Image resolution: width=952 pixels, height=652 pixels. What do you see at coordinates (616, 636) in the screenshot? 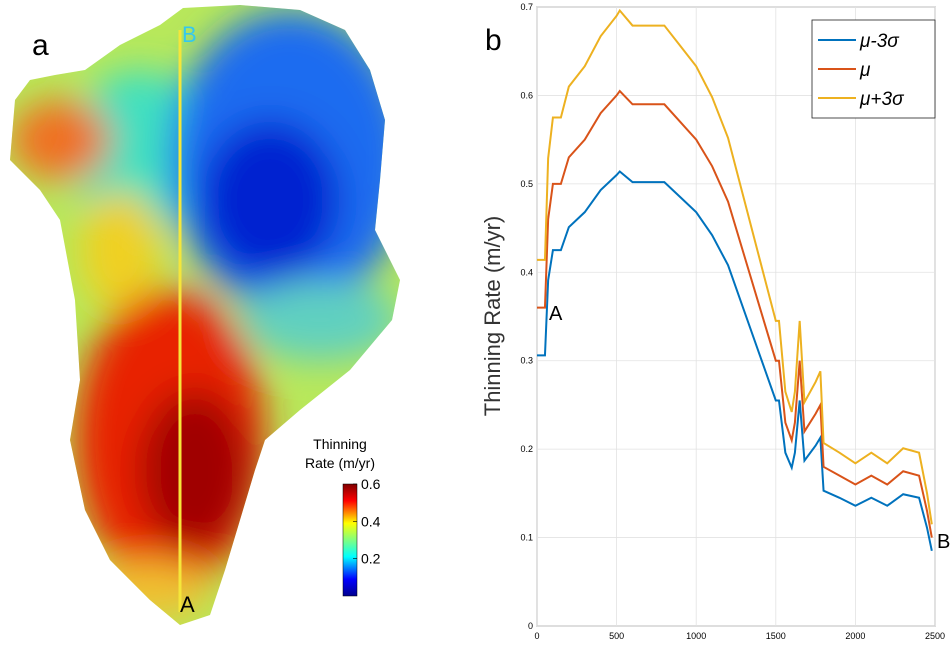
I see `x-tick-label: 500` at bounding box center [616, 636].